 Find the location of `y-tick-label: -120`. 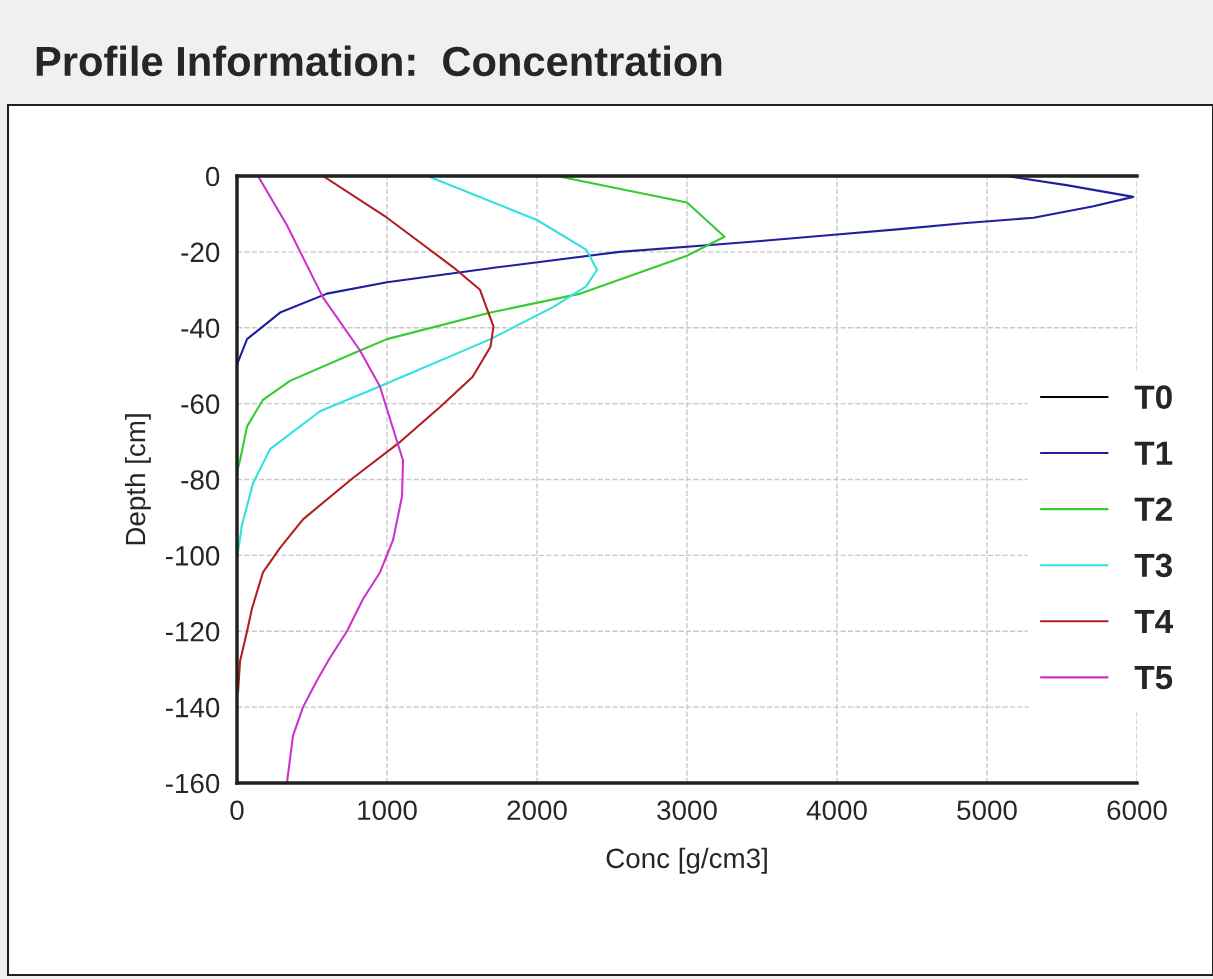

y-tick-label: -120 is located at coordinates (192, 631).